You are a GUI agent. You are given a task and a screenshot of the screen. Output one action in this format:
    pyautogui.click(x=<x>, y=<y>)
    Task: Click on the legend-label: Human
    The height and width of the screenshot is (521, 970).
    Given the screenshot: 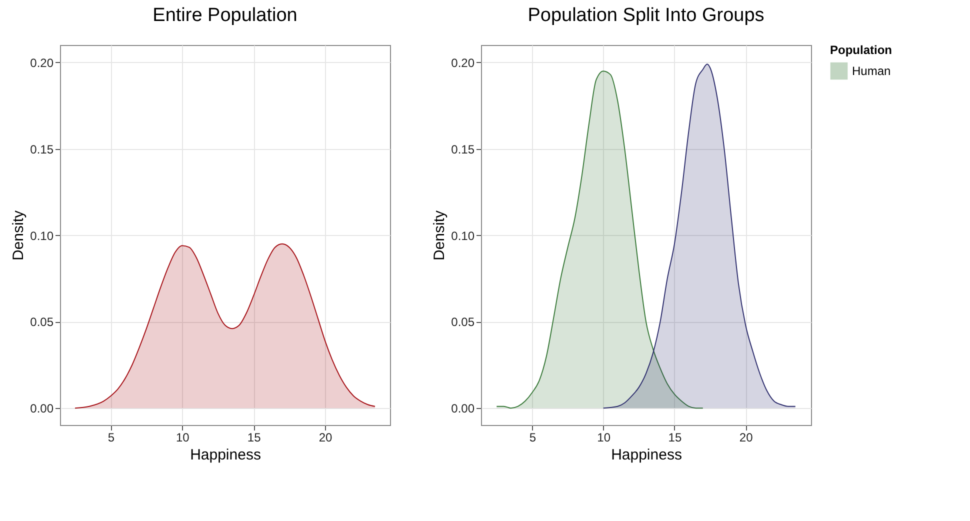 What is the action you would take?
    pyautogui.click(x=871, y=71)
    